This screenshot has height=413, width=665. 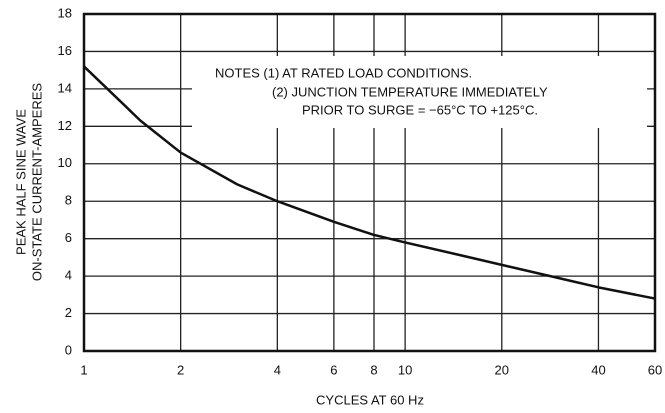 What do you see at coordinates (68, 200) in the screenshot?
I see `y-tick-label: 8` at bounding box center [68, 200].